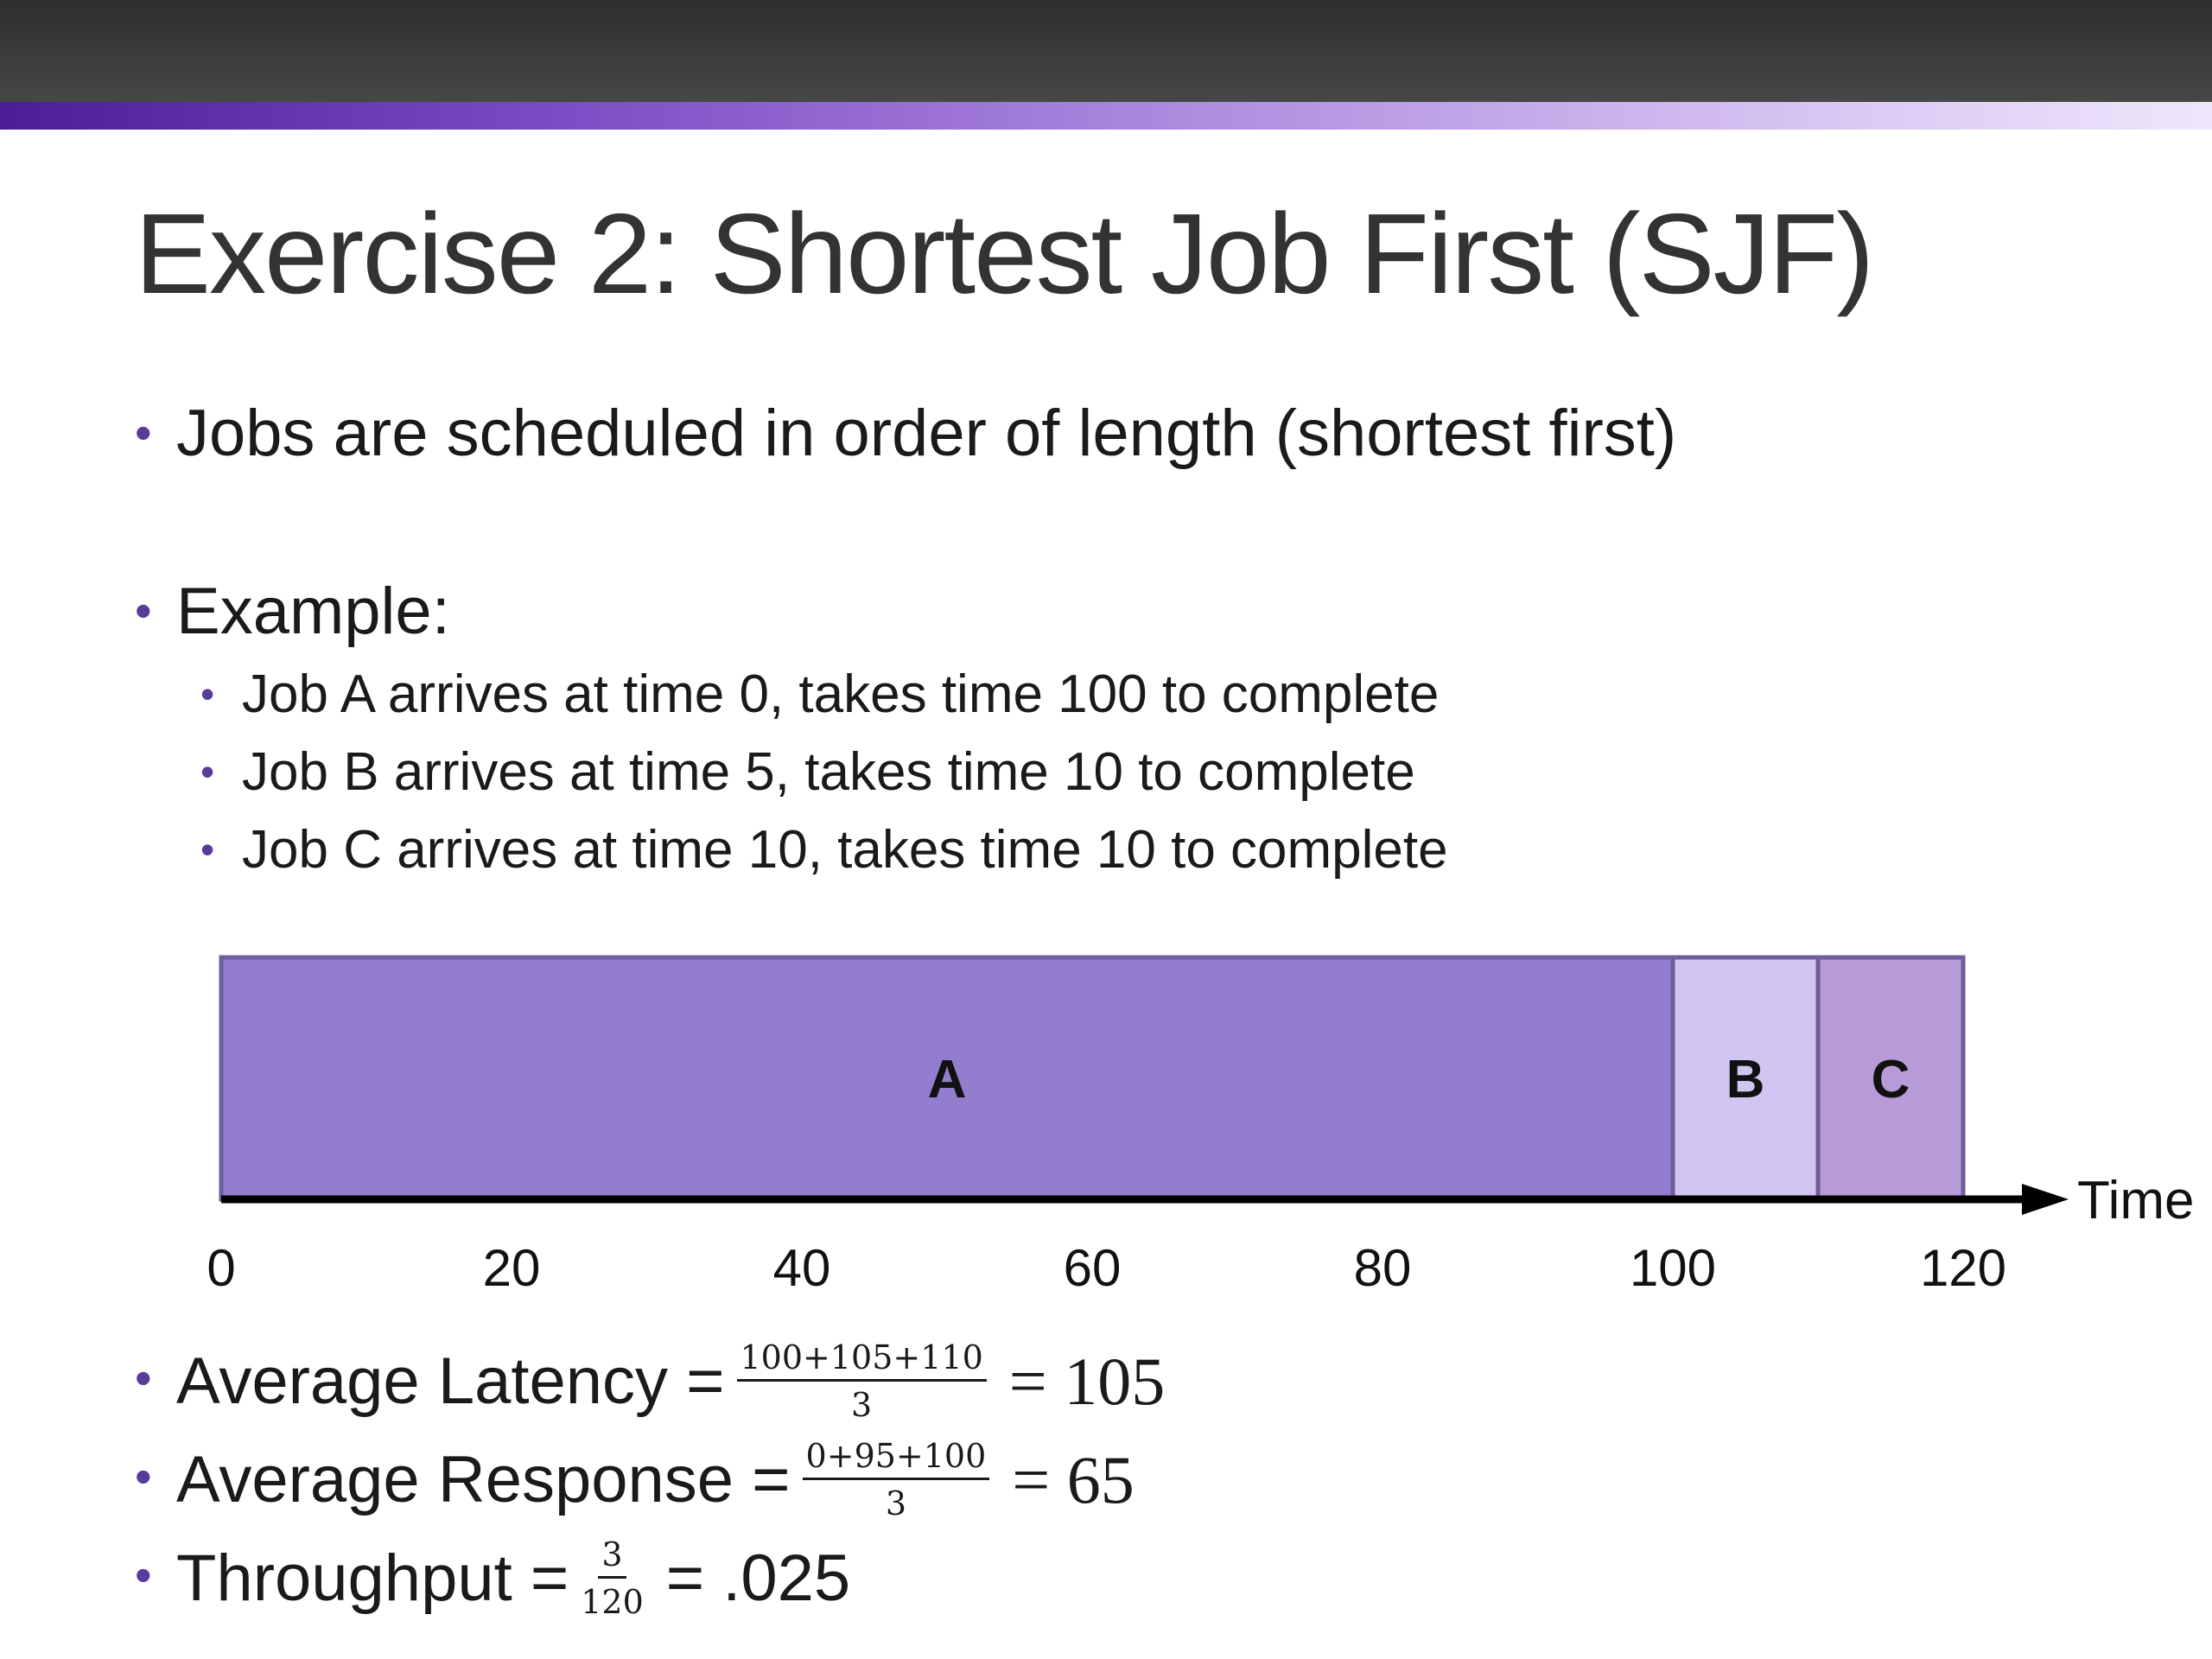 The width and height of the screenshot is (2212, 1659). Describe the element at coordinates (896, 1481) in the screenshot. I see `response-fraction: 0+95+100 3` at that location.